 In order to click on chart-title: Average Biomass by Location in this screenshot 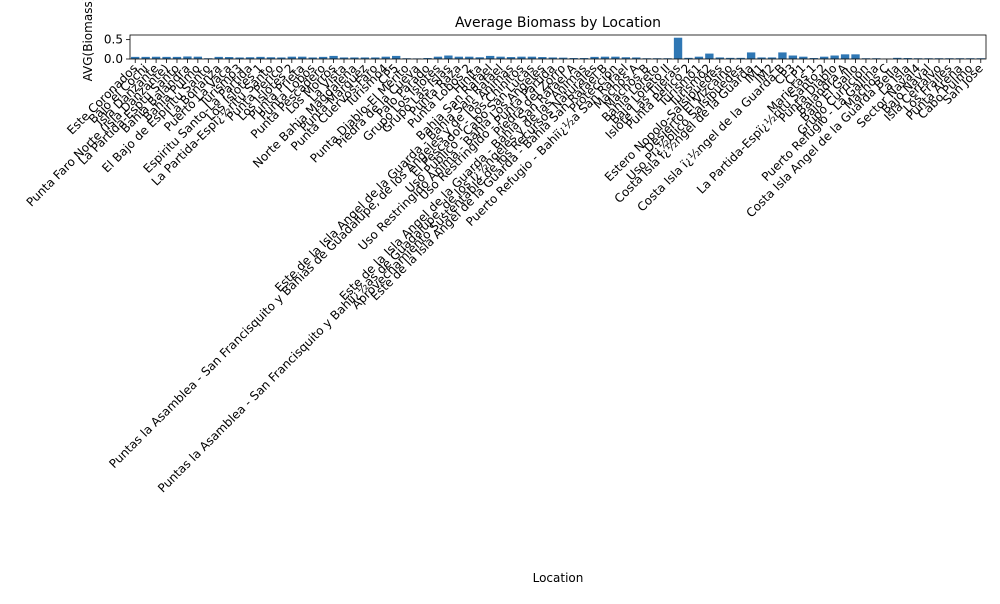, I will do `click(558, 23)`.